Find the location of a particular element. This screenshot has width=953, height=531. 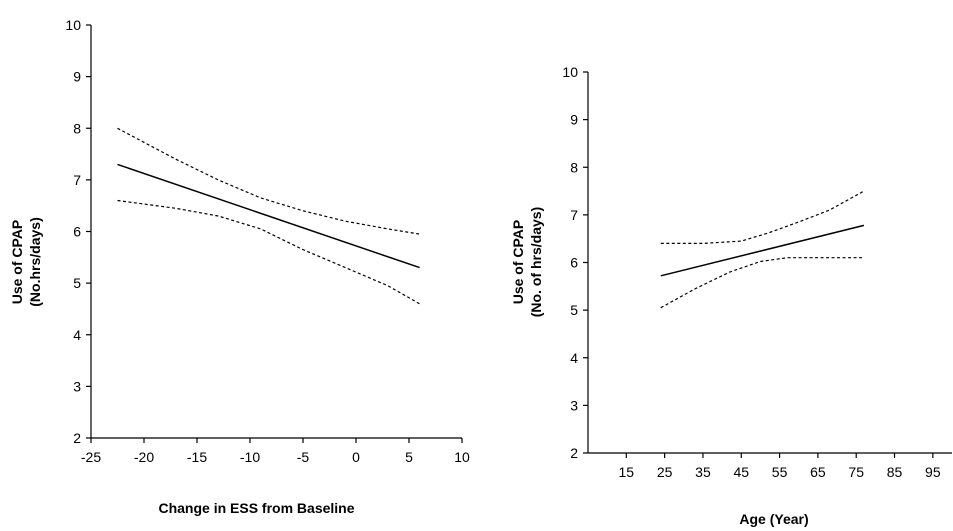

x-tick-label: 45 is located at coordinates (741, 472).